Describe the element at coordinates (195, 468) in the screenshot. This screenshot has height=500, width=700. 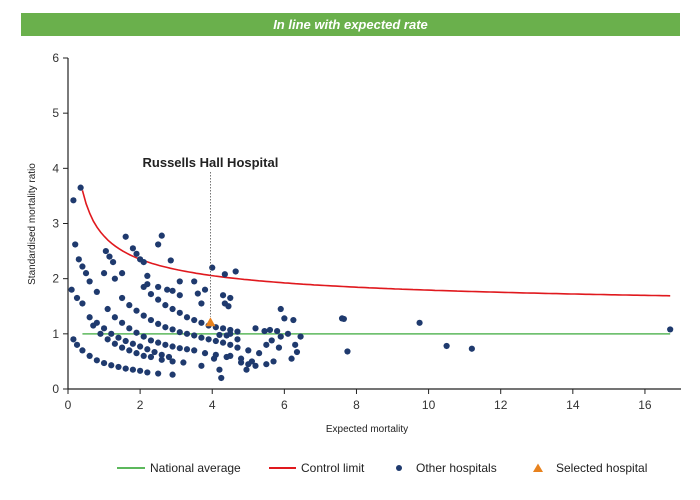
I see `legend-national-average-label: National average` at that location.